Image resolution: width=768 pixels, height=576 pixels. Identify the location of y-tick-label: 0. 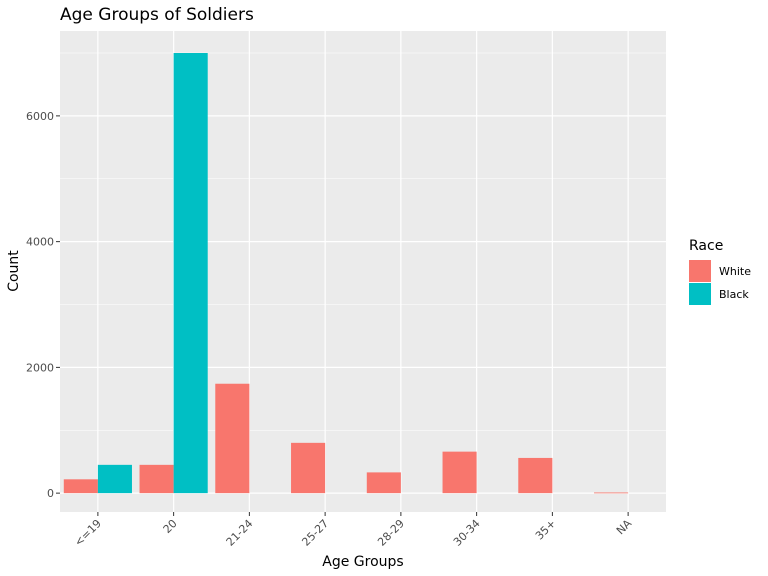
(50, 493).